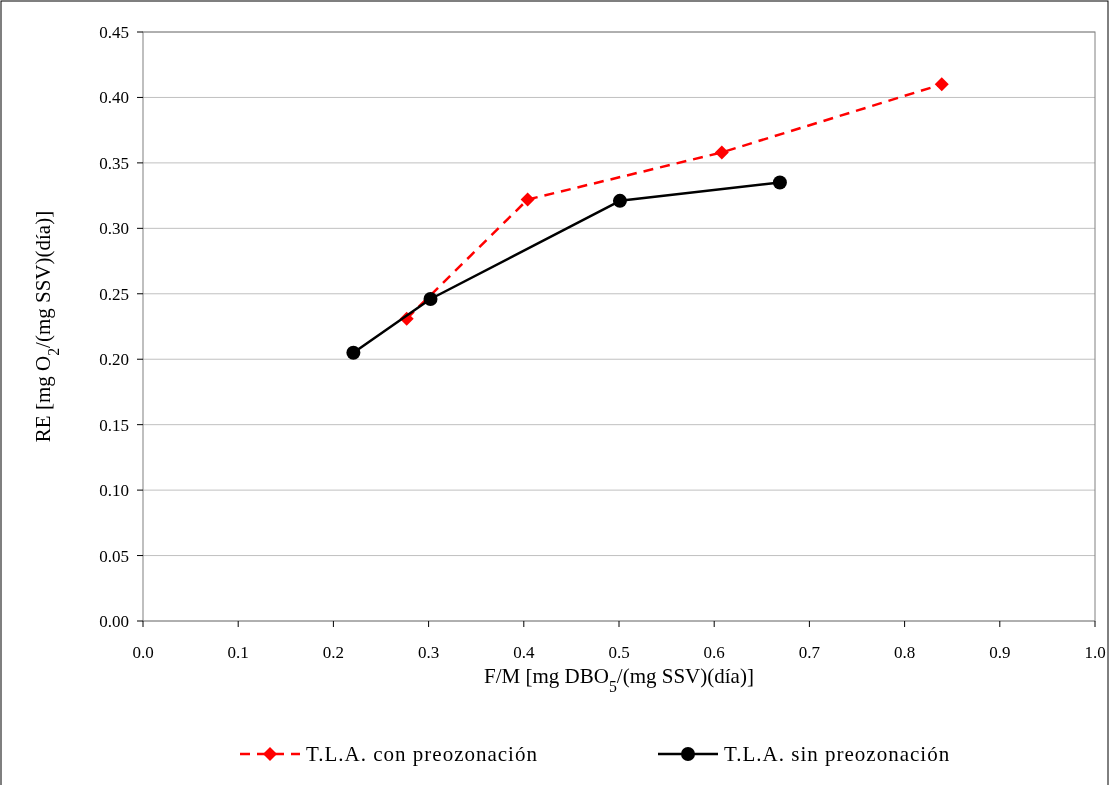 The height and width of the screenshot is (785, 1109). What do you see at coordinates (904, 652) in the screenshot?
I see `x-tick-label: 0.8` at bounding box center [904, 652].